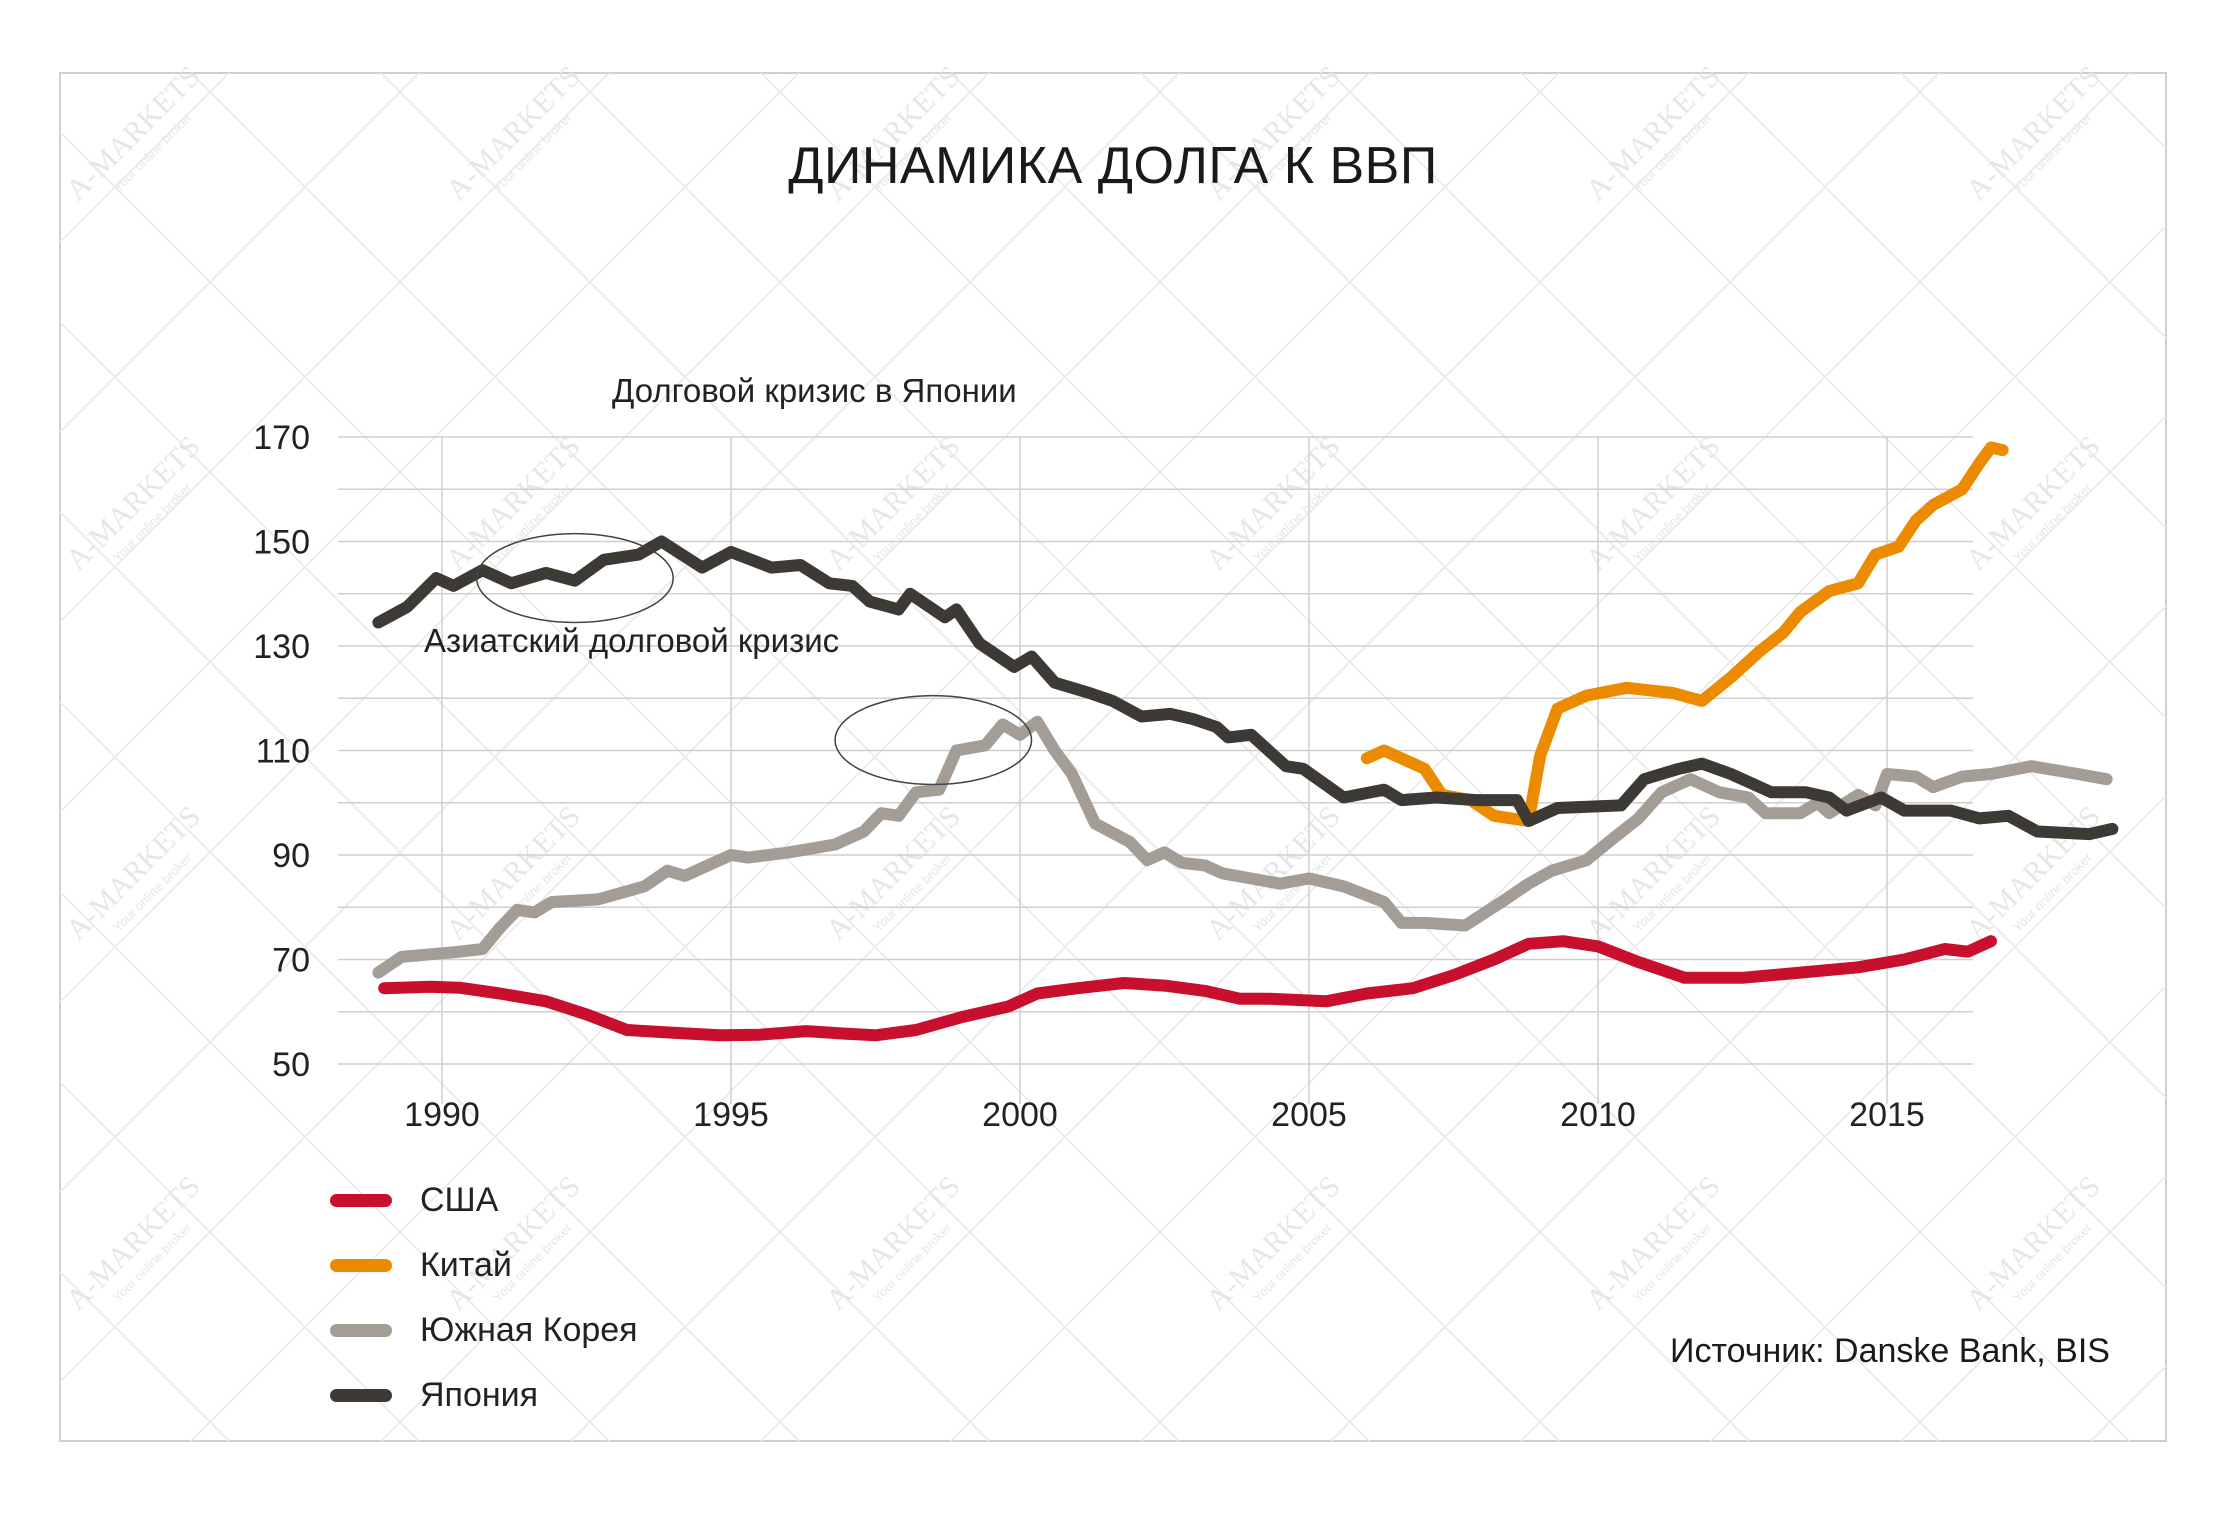 This screenshot has height=1514, width=2226. I want to click on source-note: Источник: Danske Bank, BIS, so click(1890, 1351).